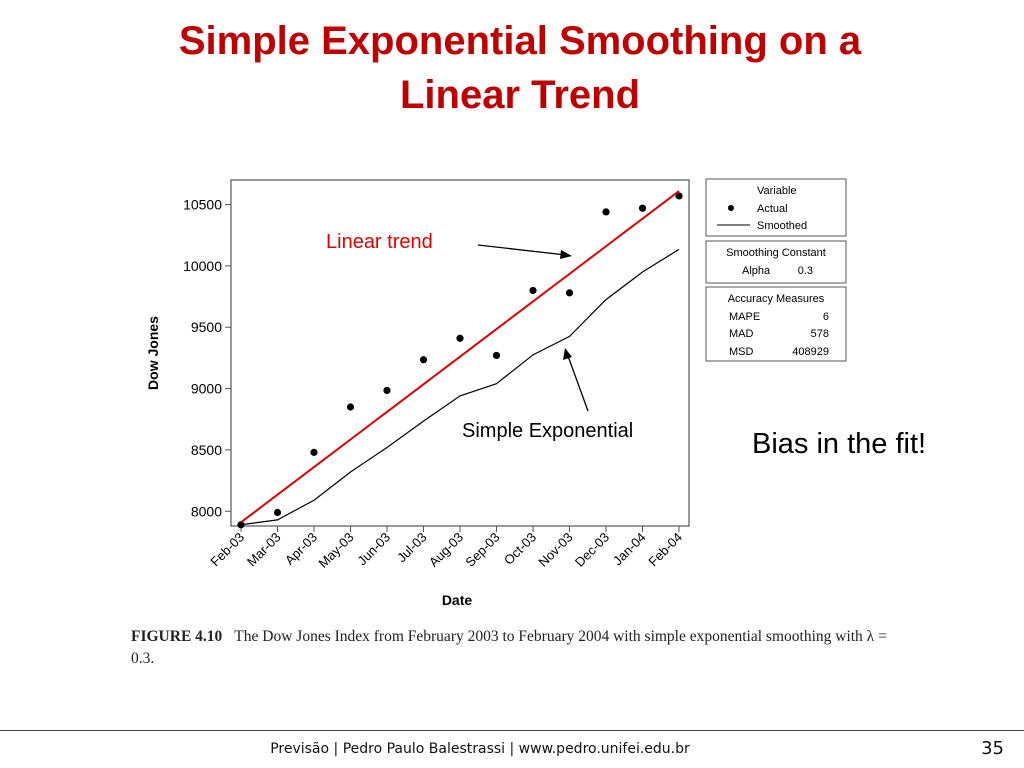 This screenshot has width=1024, height=768. Describe the element at coordinates (520, 95) in the screenshot. I see `slide-title-line-2: Linear Trend` at that location.